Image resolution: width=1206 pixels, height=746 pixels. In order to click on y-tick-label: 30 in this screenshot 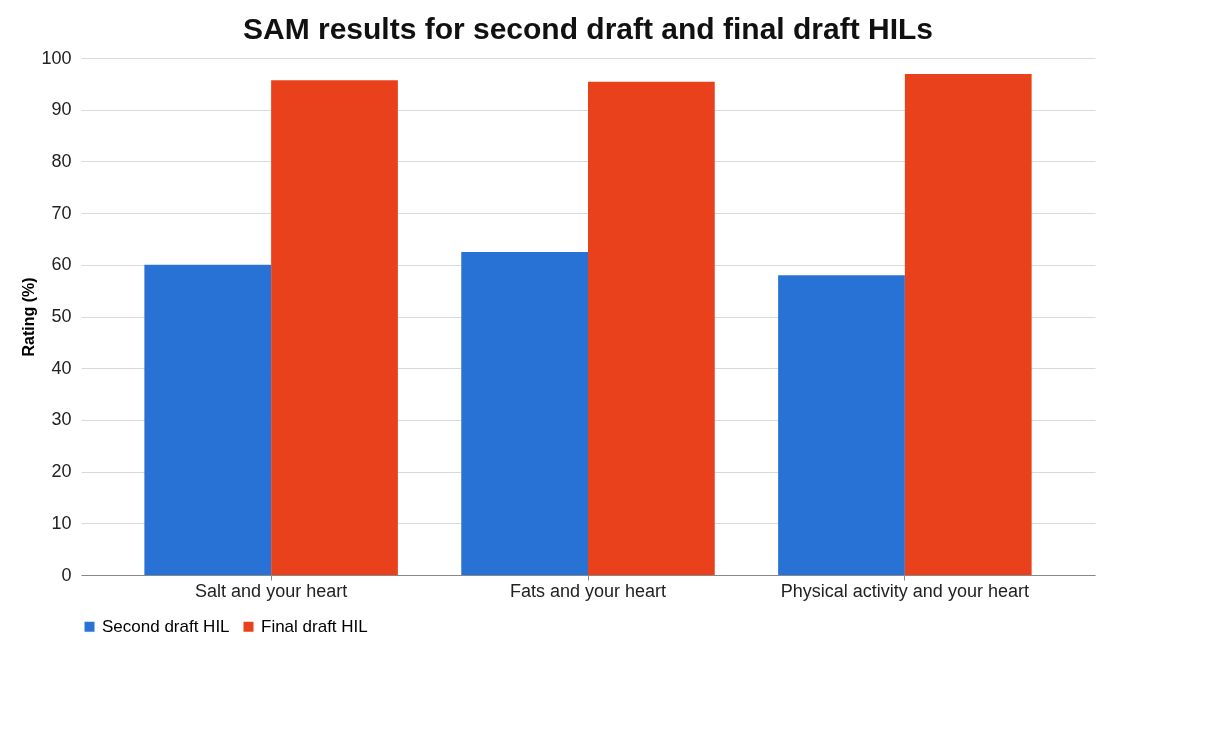, I will do `click(61, 419)`.